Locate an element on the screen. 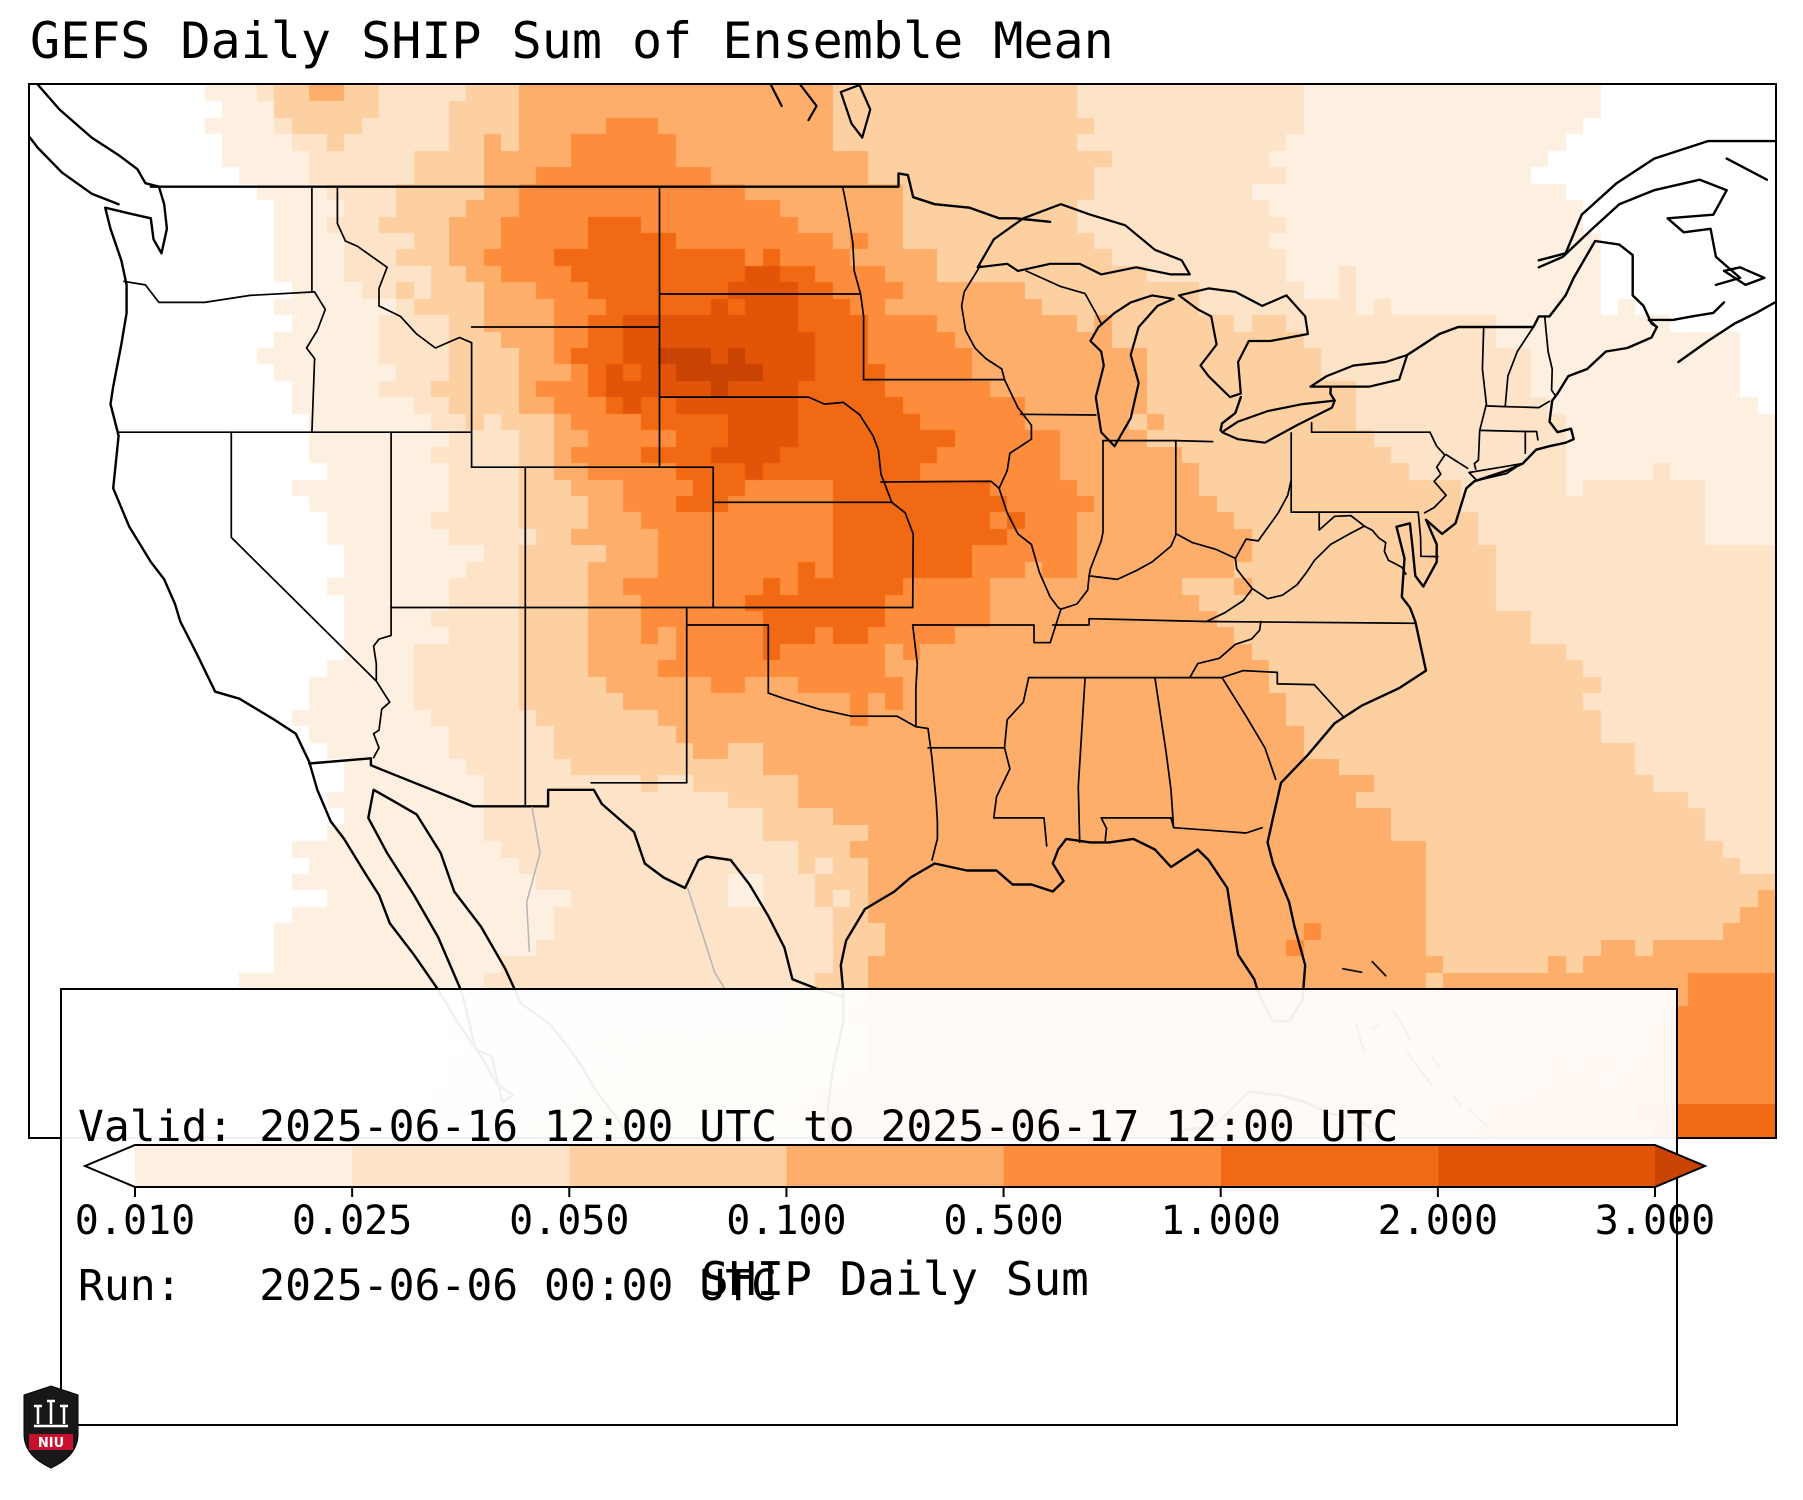 This screenshot has width=1803, height=1500. logo-band is located at coordinates (51, 1442).